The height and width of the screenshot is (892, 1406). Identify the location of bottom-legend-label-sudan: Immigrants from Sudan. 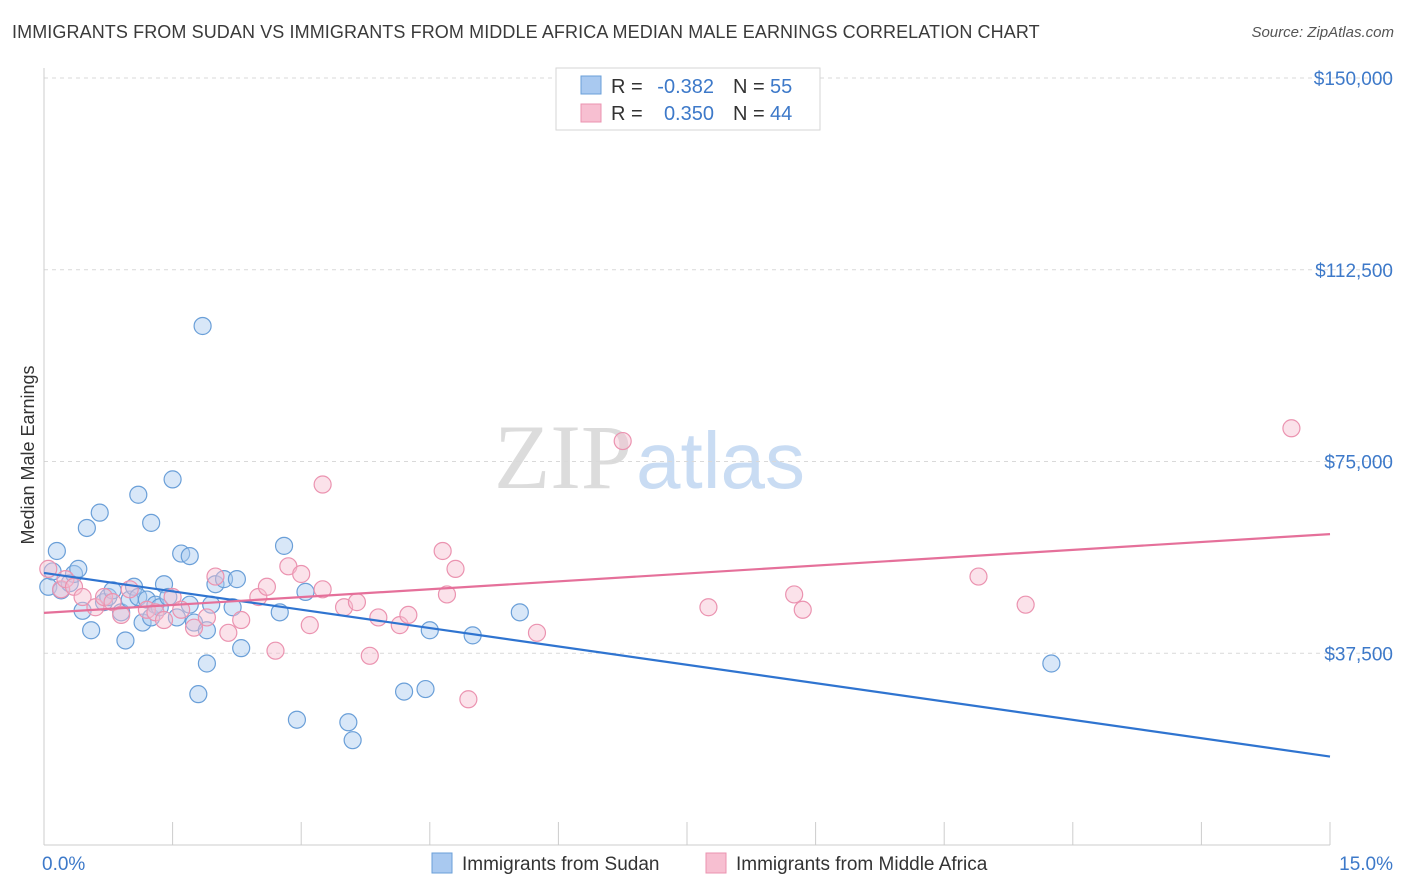
(560, 864).